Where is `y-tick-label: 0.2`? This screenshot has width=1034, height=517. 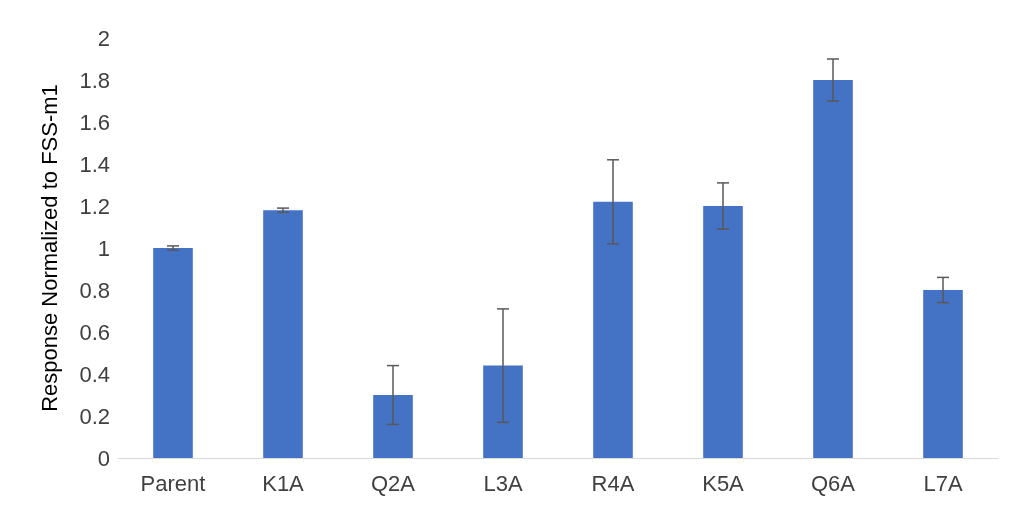 y-tick-label: 0.2 is located at coordinates (94, 416).